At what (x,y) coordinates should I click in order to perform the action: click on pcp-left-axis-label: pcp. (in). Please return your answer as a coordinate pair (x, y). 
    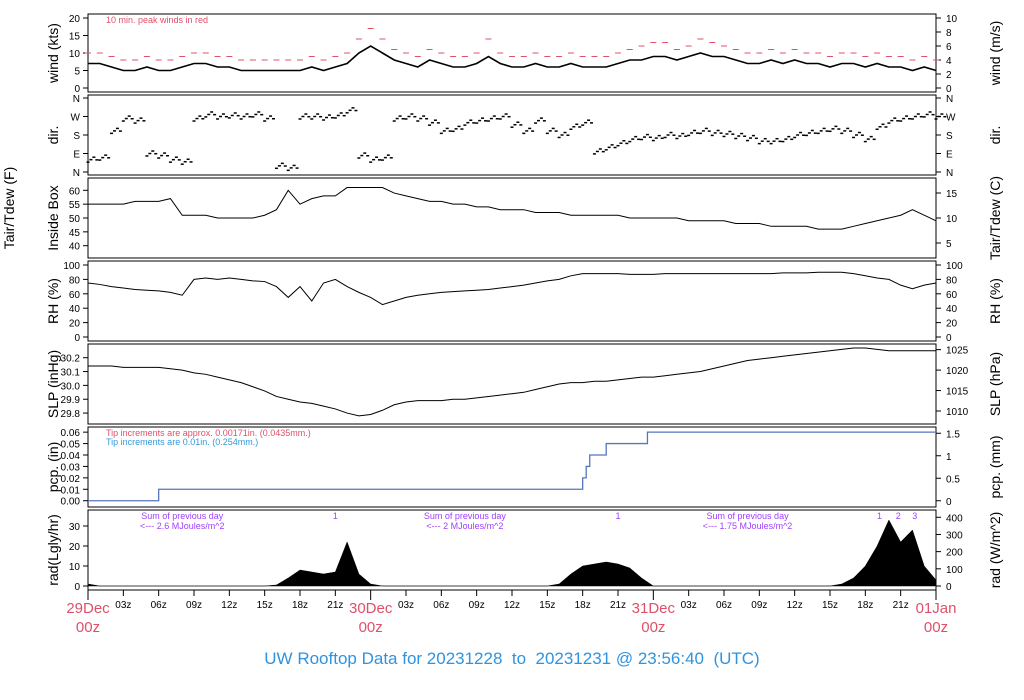
    Looking at the image, I should click on (53, 467).